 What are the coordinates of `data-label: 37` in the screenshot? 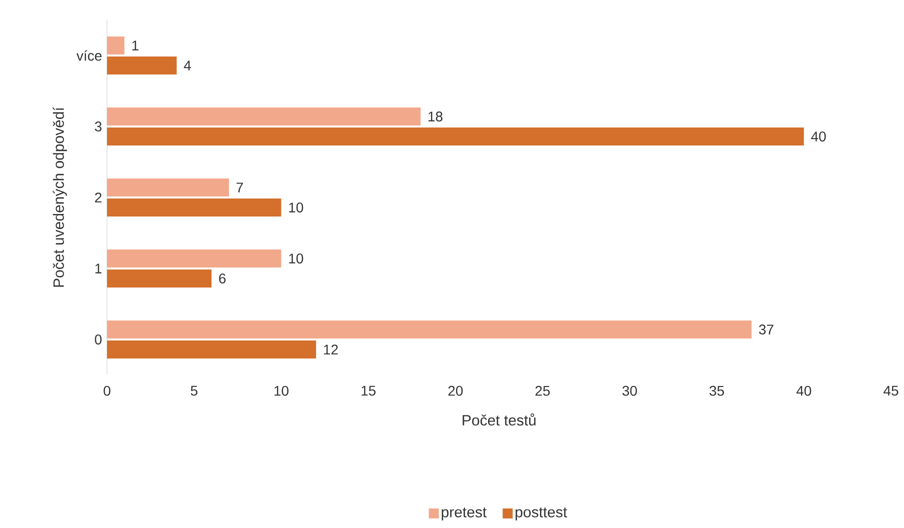 It's located at (766, 329).